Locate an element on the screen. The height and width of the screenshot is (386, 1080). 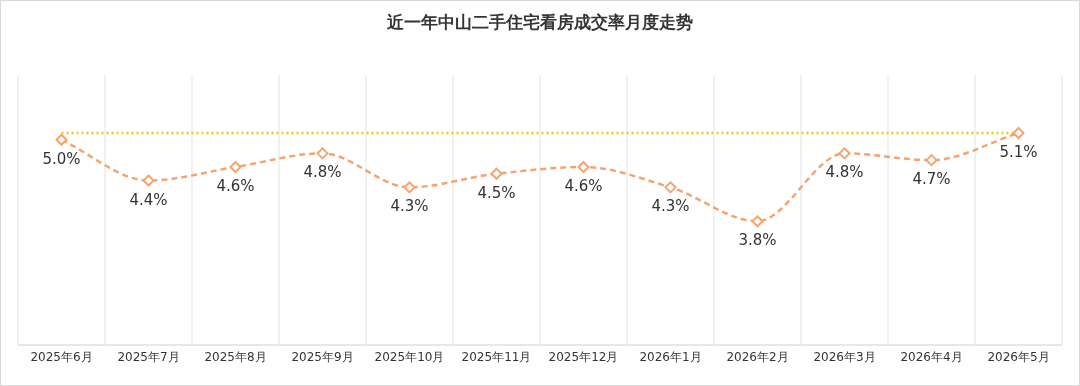
chart-title: 近一年中山二手住宅看房成交率月度走势 is located at coordinates (539, 22).